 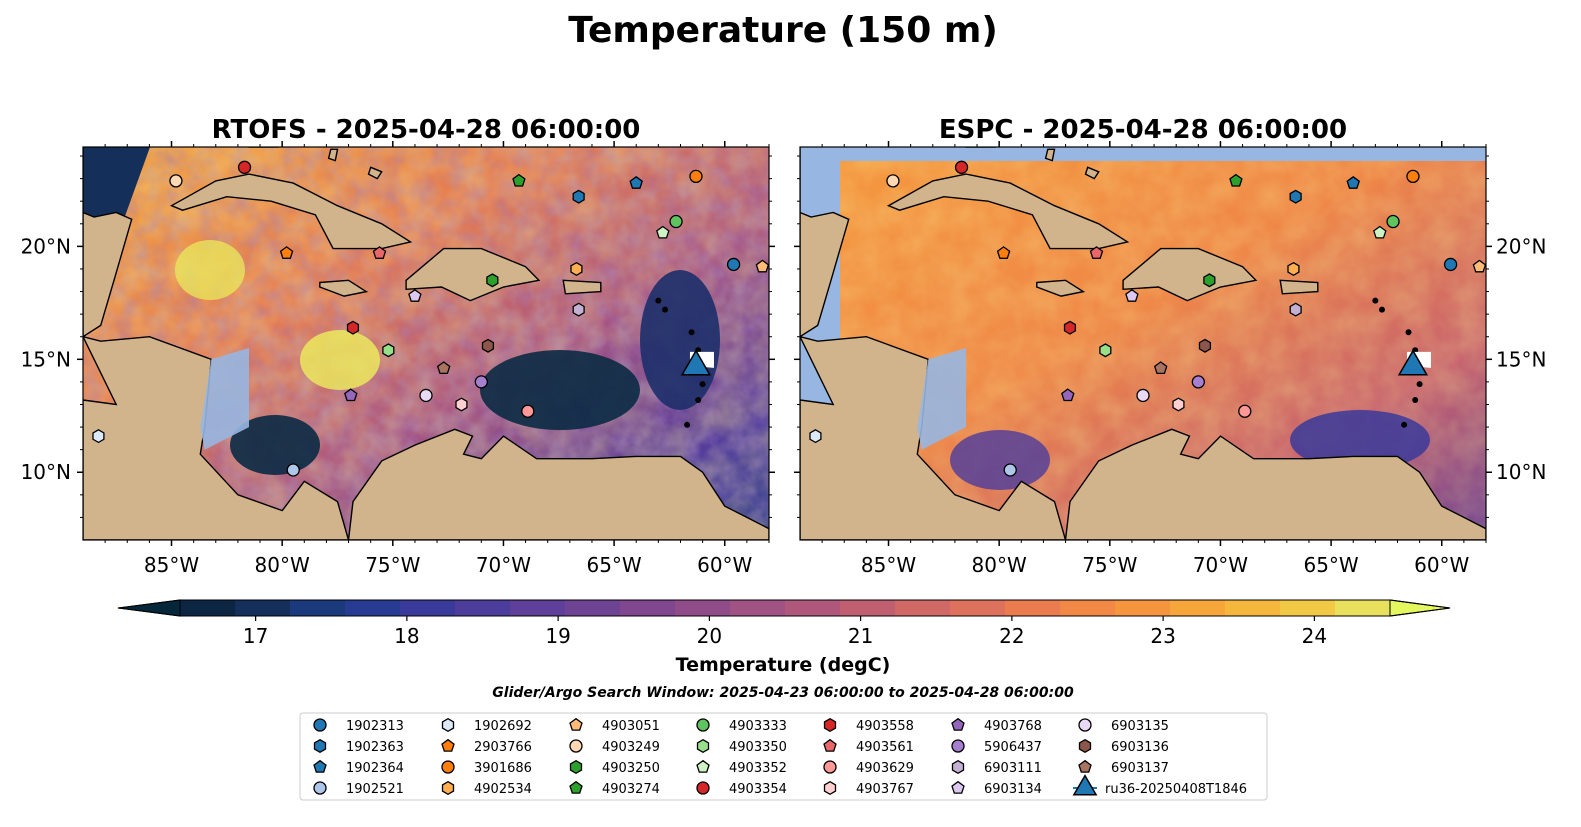 I want to click on lon-tick-label: 75°W, so click(x=1109, y=565).